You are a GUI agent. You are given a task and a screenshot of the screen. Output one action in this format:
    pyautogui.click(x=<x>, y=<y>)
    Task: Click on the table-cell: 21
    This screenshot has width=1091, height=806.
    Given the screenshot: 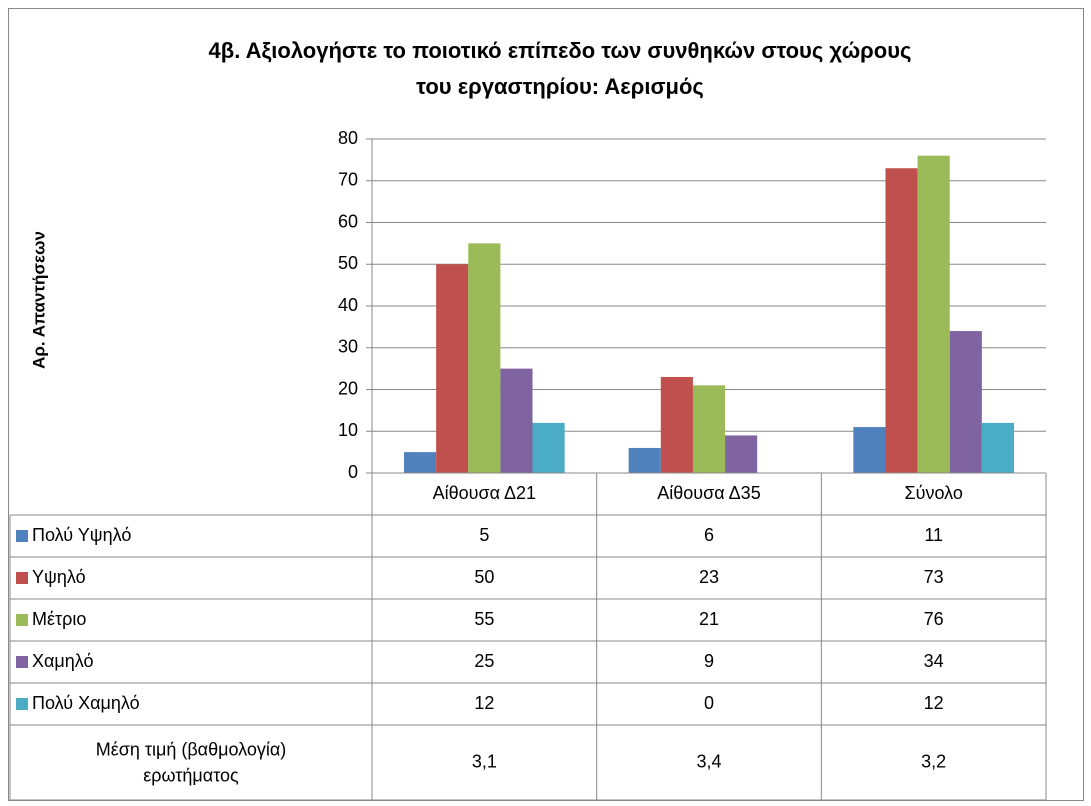 What is the action you would take?
    pyautogui.click(x=709, y=619)
    